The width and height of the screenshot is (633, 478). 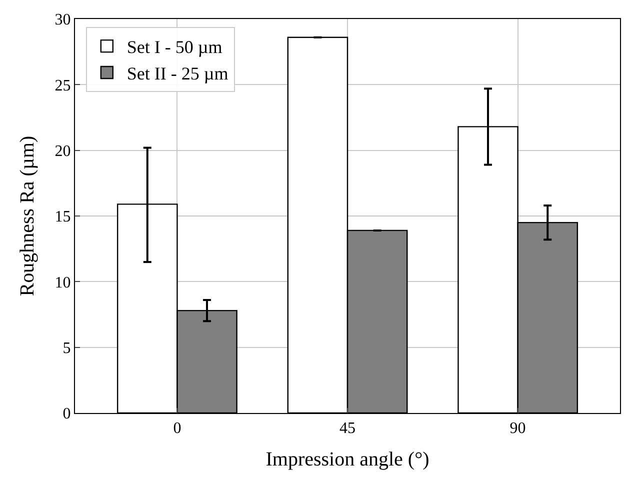 What do you see at coordinates (66, 414) in the screenshot?
I see `y-tick-label: 0` at bounding box center [66, 414].